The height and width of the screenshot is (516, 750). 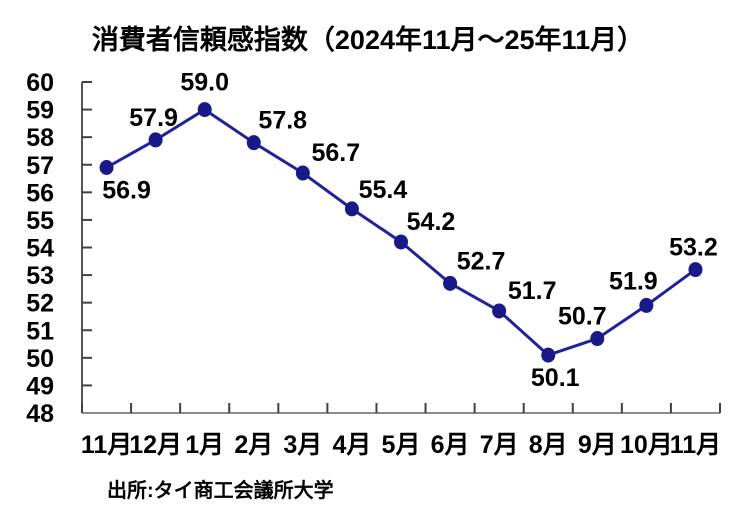 What do you see at coordinates (693, 248) in the screenshot?
I see `data-label: 53.2` at bounding box center [693, 248].